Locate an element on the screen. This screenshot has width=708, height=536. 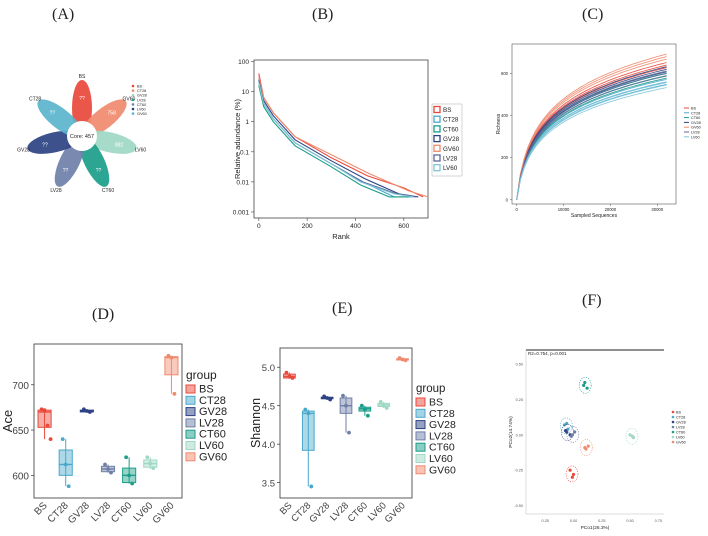
rarefaction-curve-gv60 is located at coordinates (591, 128).